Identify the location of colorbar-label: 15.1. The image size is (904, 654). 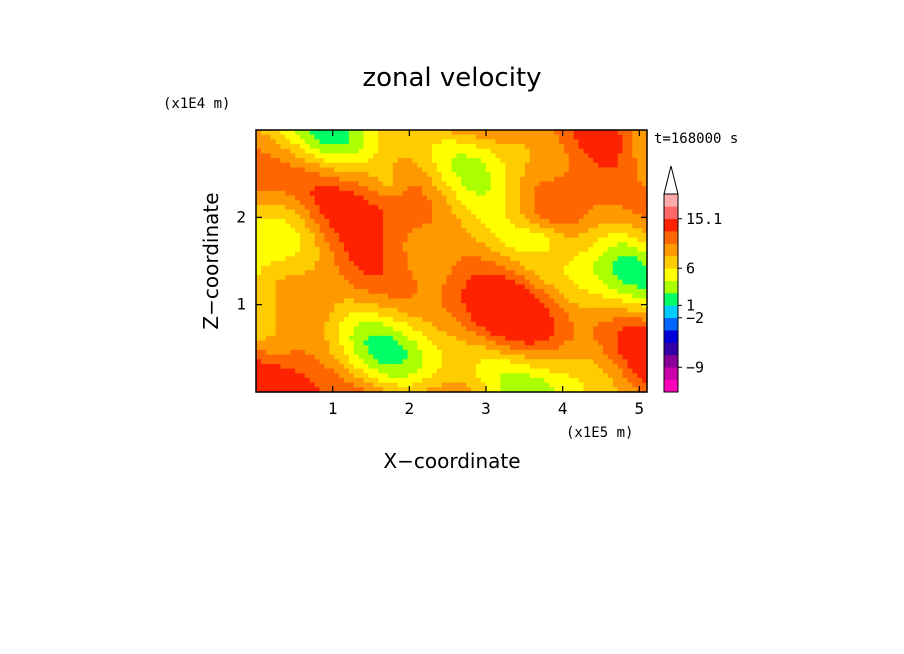
(704, 219).